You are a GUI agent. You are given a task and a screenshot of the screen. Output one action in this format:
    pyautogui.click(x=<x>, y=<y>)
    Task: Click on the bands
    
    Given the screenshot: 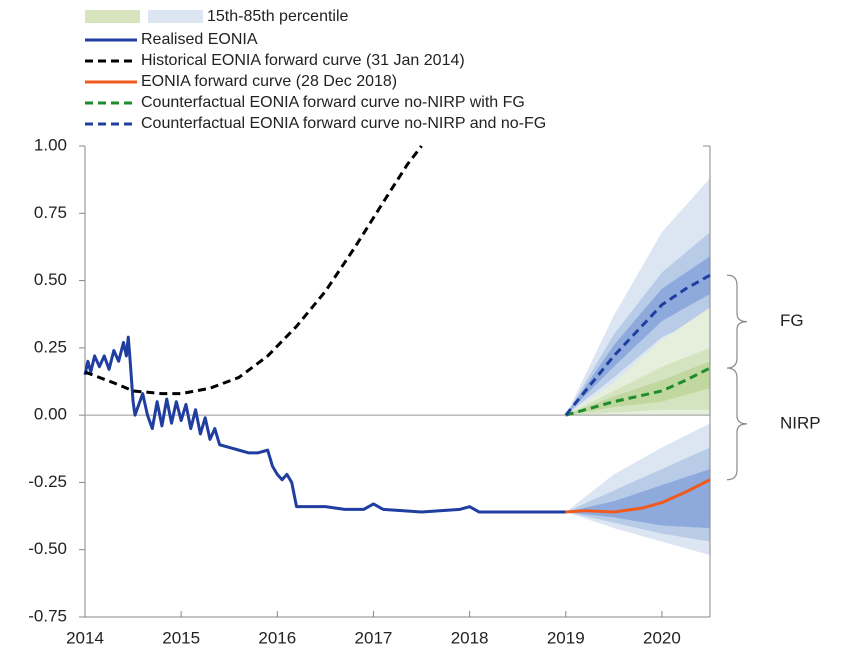 What is the action you would take?
    pyautogui.click(x=637, y=367)
    